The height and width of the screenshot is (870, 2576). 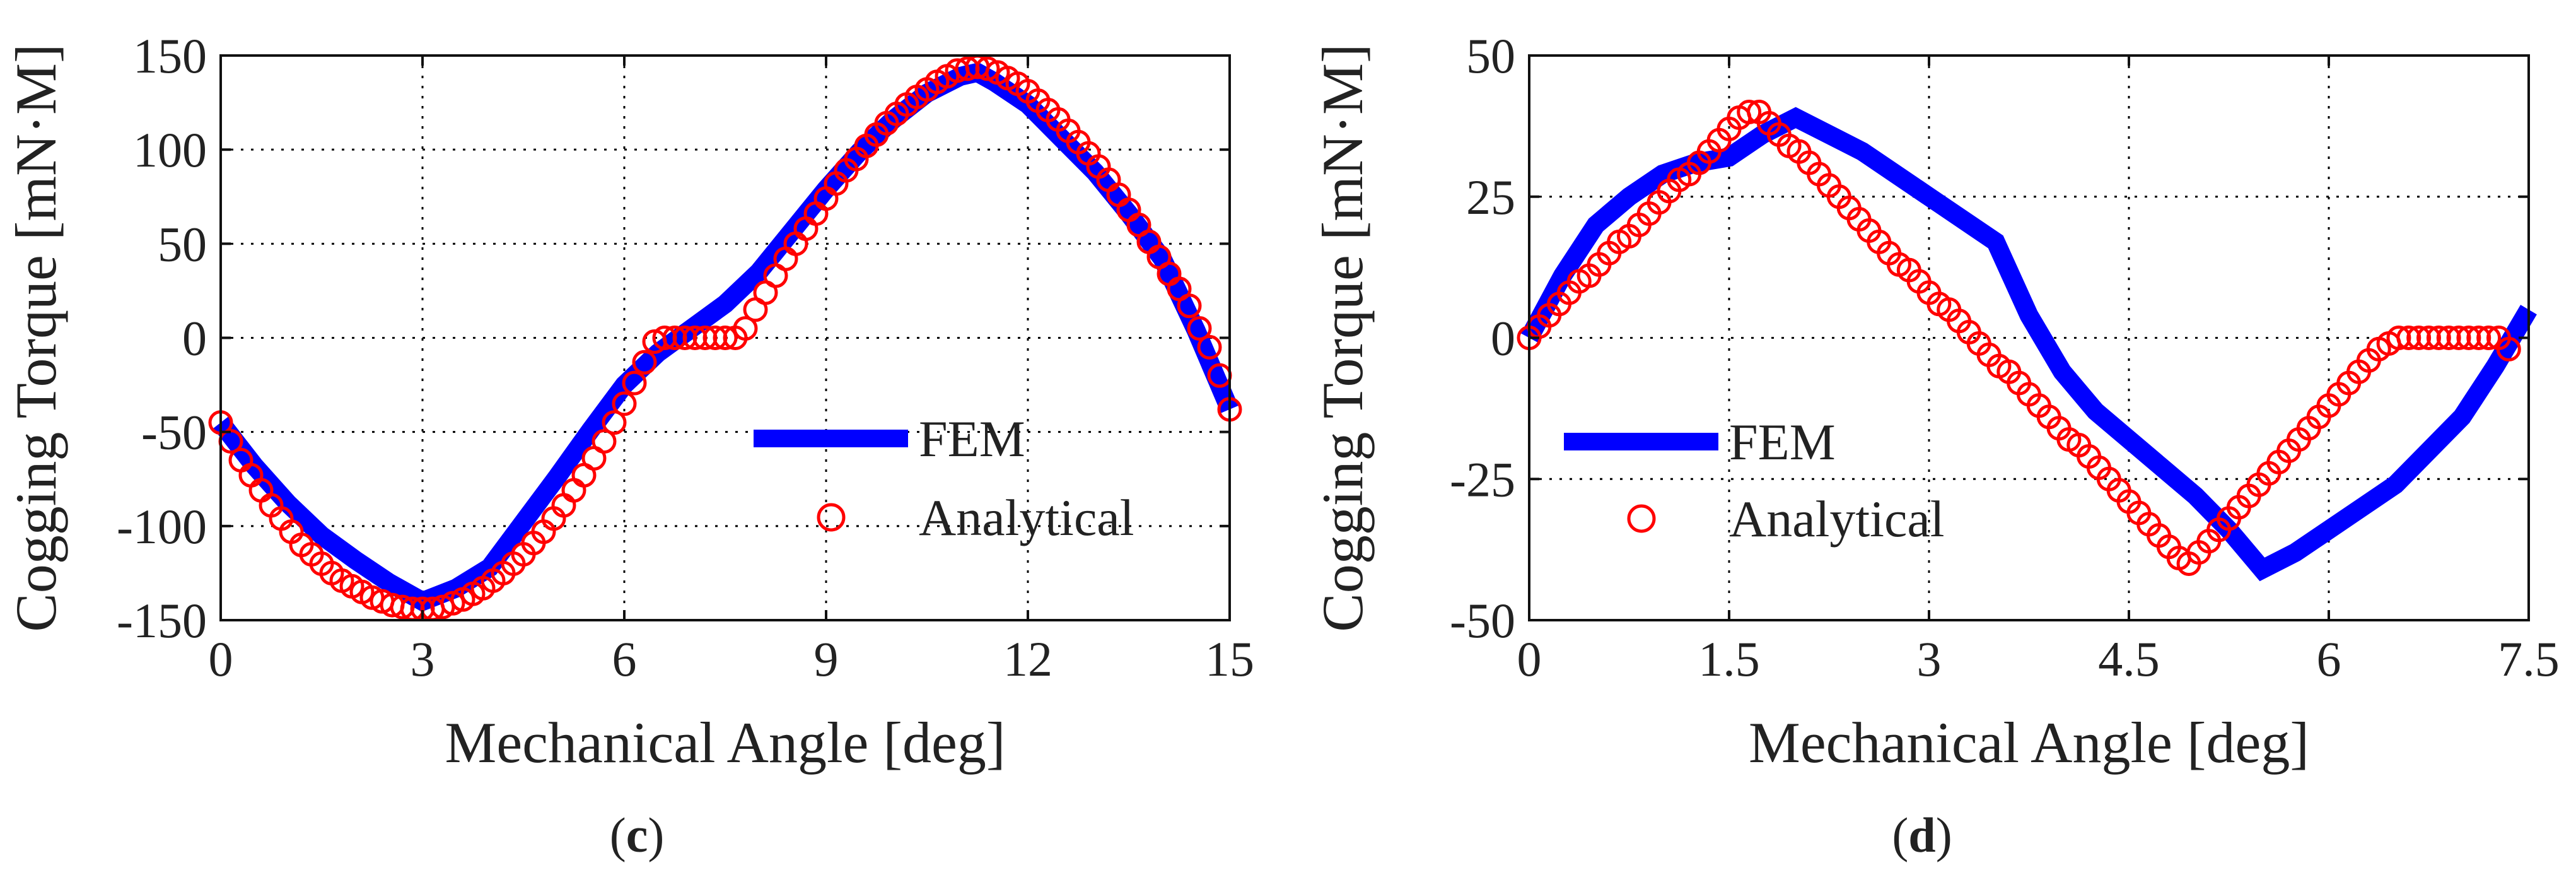 I want to click on y-tick-label: -25, so click(x=1483, y=480).